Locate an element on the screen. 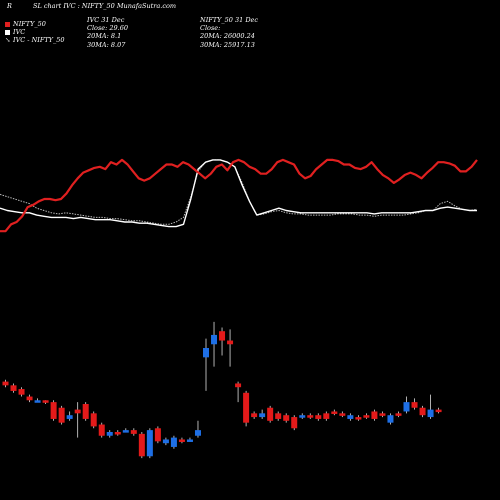 This screenshot has width=500, height=500. legend-label-ivc: IVC is located at coordinates (19, 32).